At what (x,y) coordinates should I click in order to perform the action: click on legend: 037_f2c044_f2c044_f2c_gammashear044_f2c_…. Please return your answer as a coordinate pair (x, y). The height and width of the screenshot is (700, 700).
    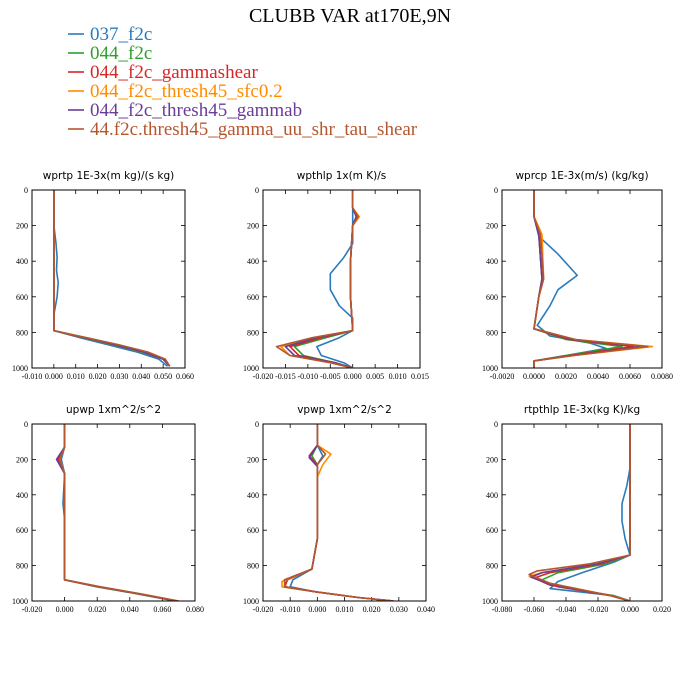
    Looking at the image, I should click on (243, 82).